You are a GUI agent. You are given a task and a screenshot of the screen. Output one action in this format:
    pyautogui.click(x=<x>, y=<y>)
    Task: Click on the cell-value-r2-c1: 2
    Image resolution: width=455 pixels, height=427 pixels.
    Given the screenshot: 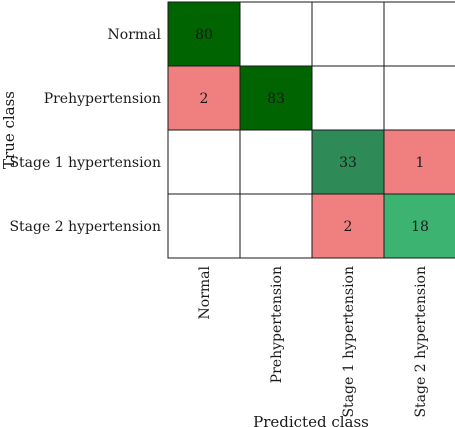 What is the action you would take?
    pyautogui.click(x=204, y=99)
    